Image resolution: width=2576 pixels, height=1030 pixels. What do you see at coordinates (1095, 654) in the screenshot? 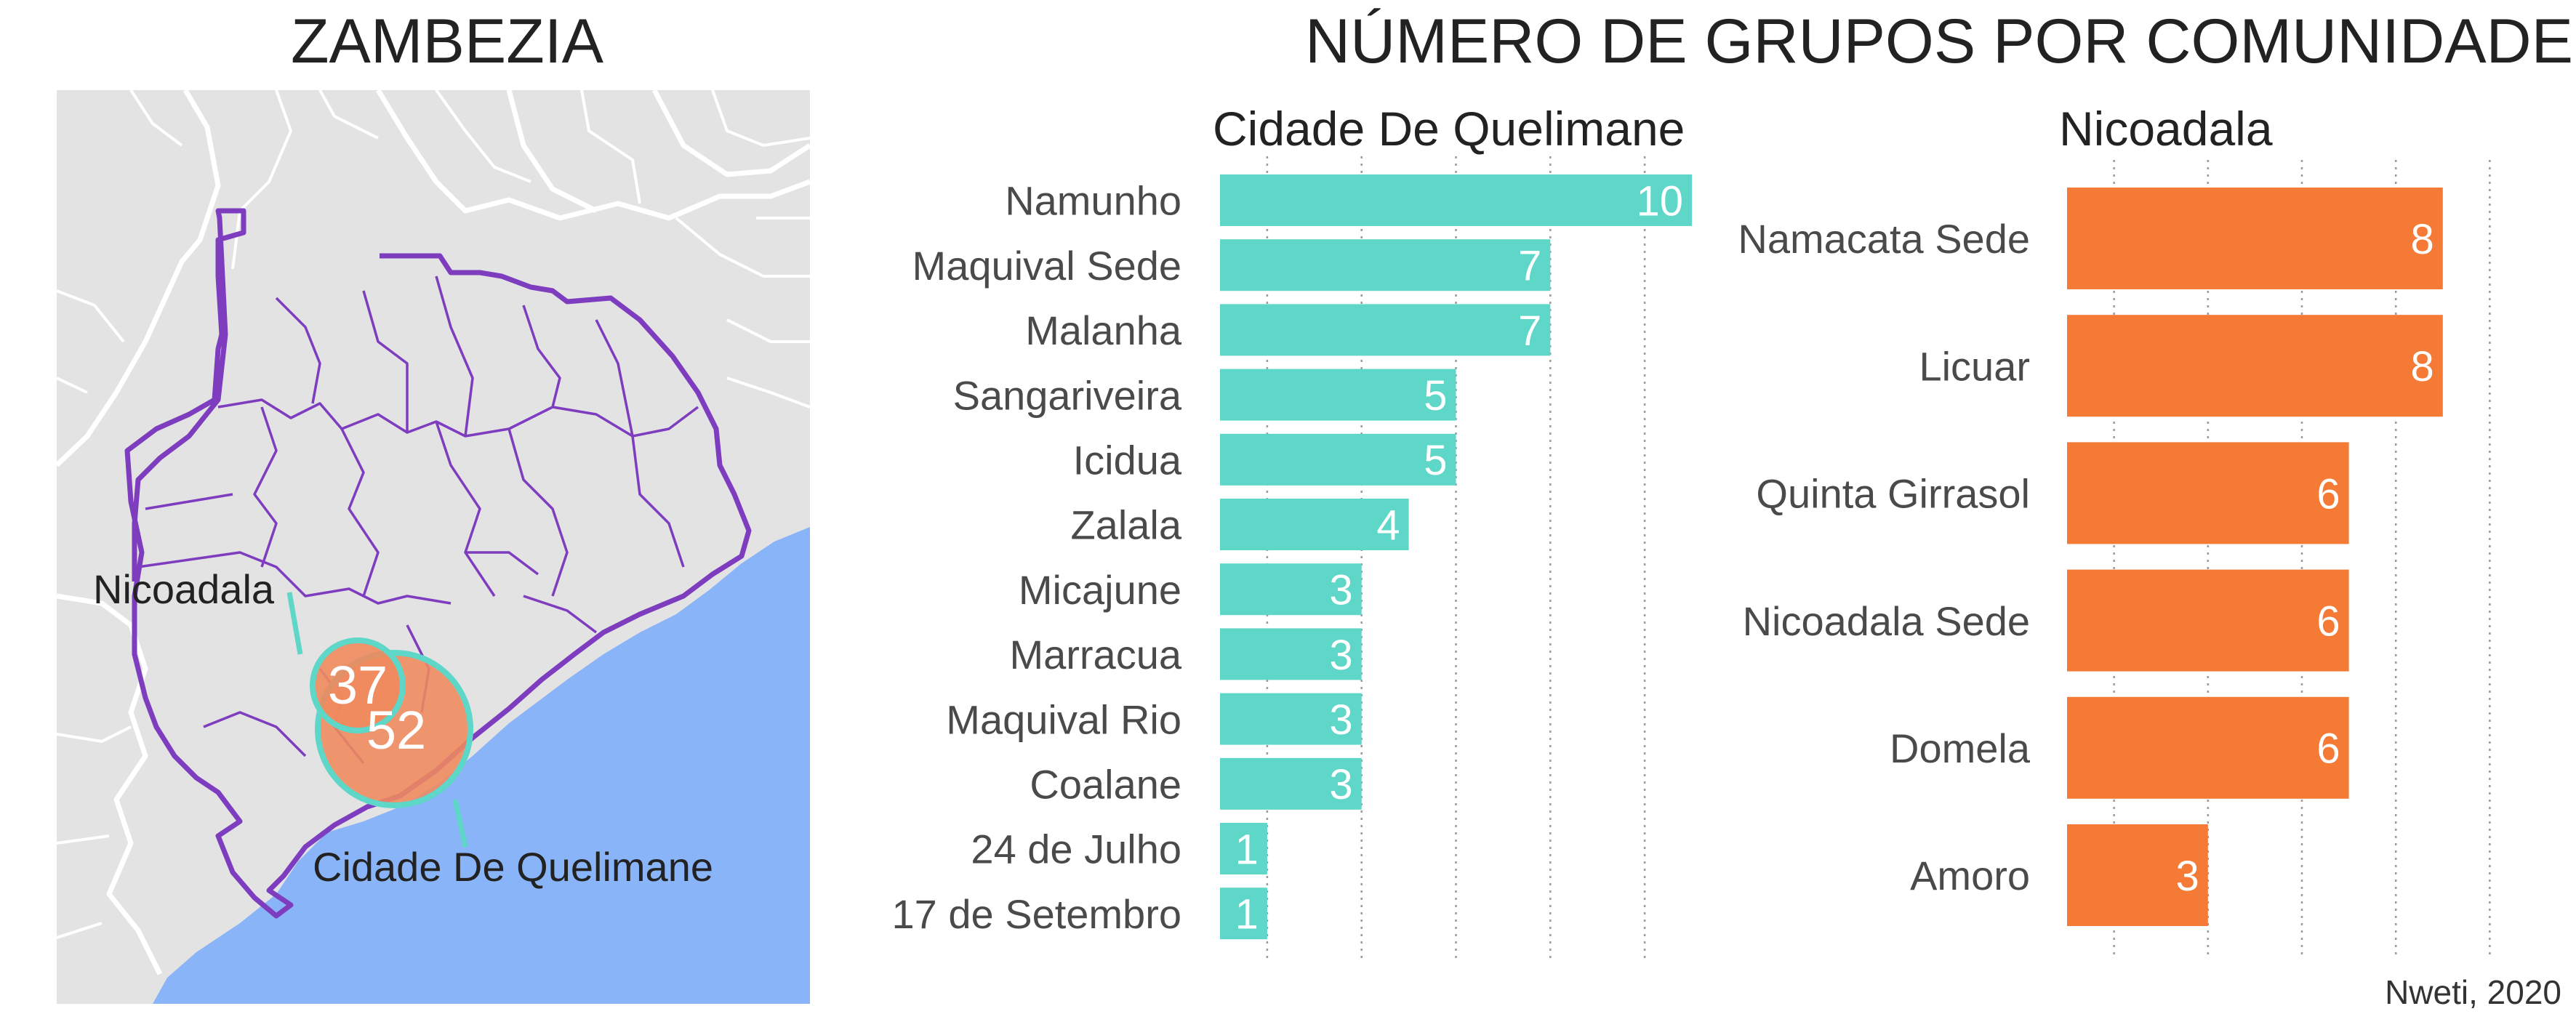
I see `cidade-de-quelimane-category-label-marracua: Marracua` at bounding box center [1095, 654].